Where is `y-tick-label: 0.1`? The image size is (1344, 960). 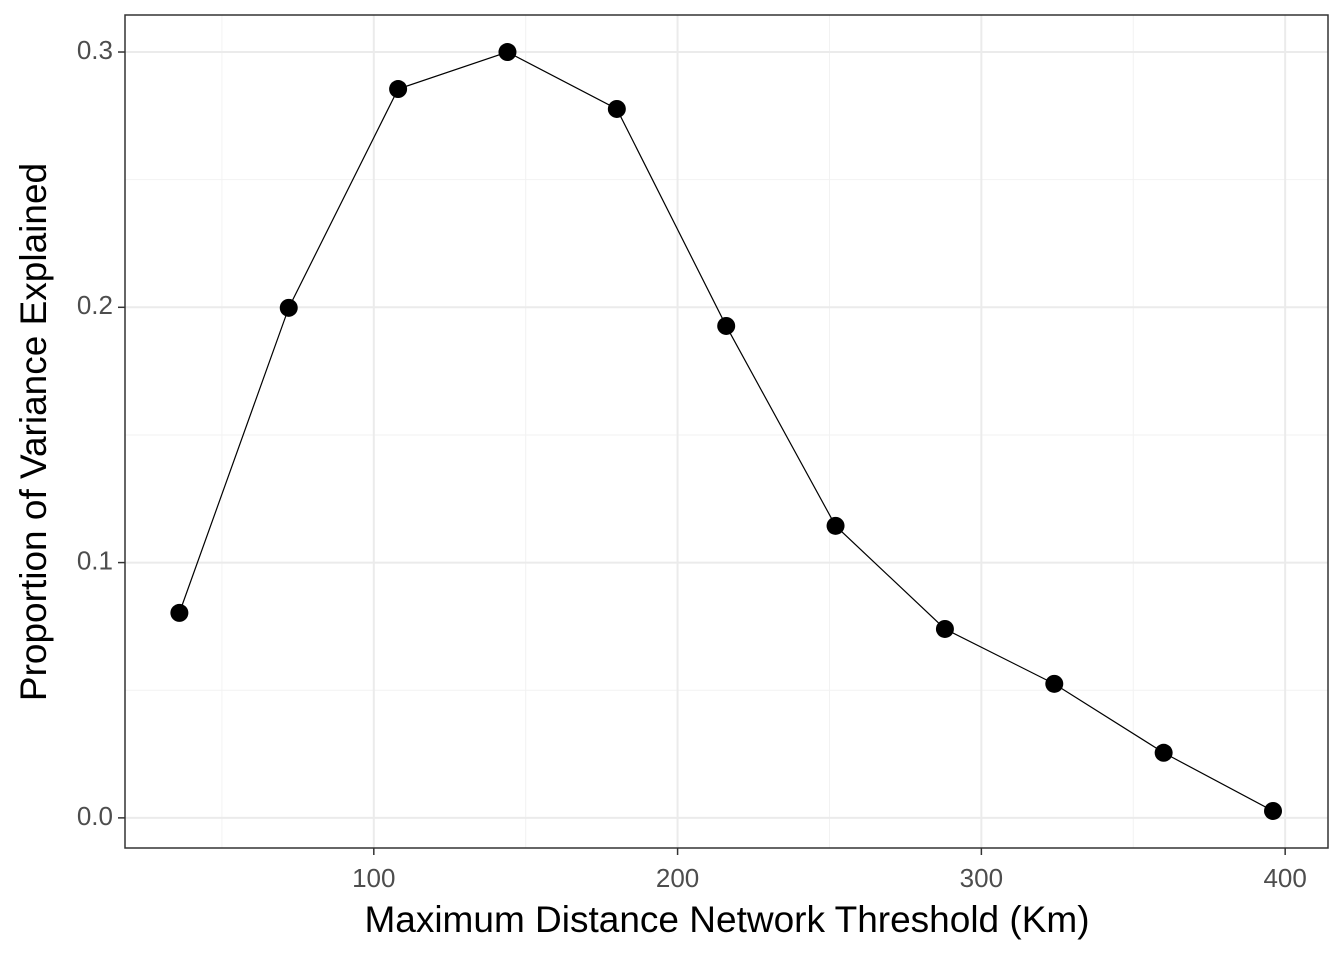 y-tick-label: 0.1 is located at coordinates (95, 560).